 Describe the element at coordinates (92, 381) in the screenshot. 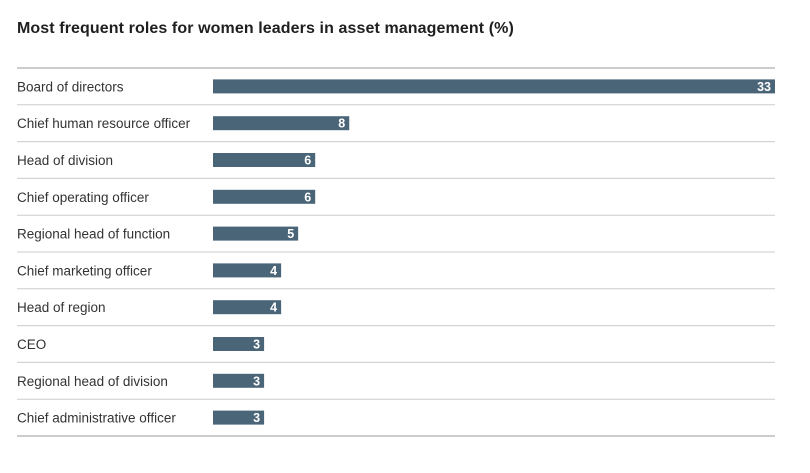

I see `category-label: Regional head of division` at that location.